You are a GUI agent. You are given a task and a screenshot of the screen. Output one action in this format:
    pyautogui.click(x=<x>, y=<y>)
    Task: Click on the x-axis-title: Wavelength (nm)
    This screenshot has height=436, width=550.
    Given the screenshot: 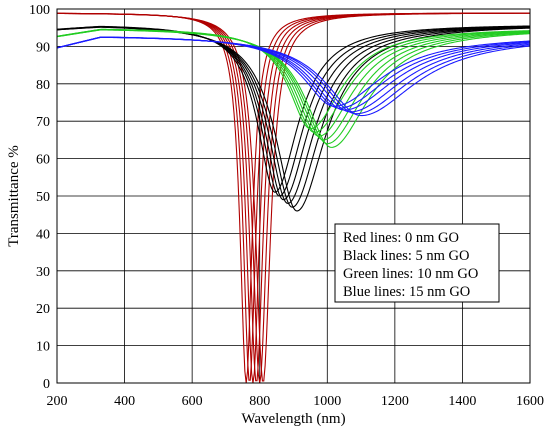 What is the action you would take?
    pyautogui.click(x=293, y=419)
    